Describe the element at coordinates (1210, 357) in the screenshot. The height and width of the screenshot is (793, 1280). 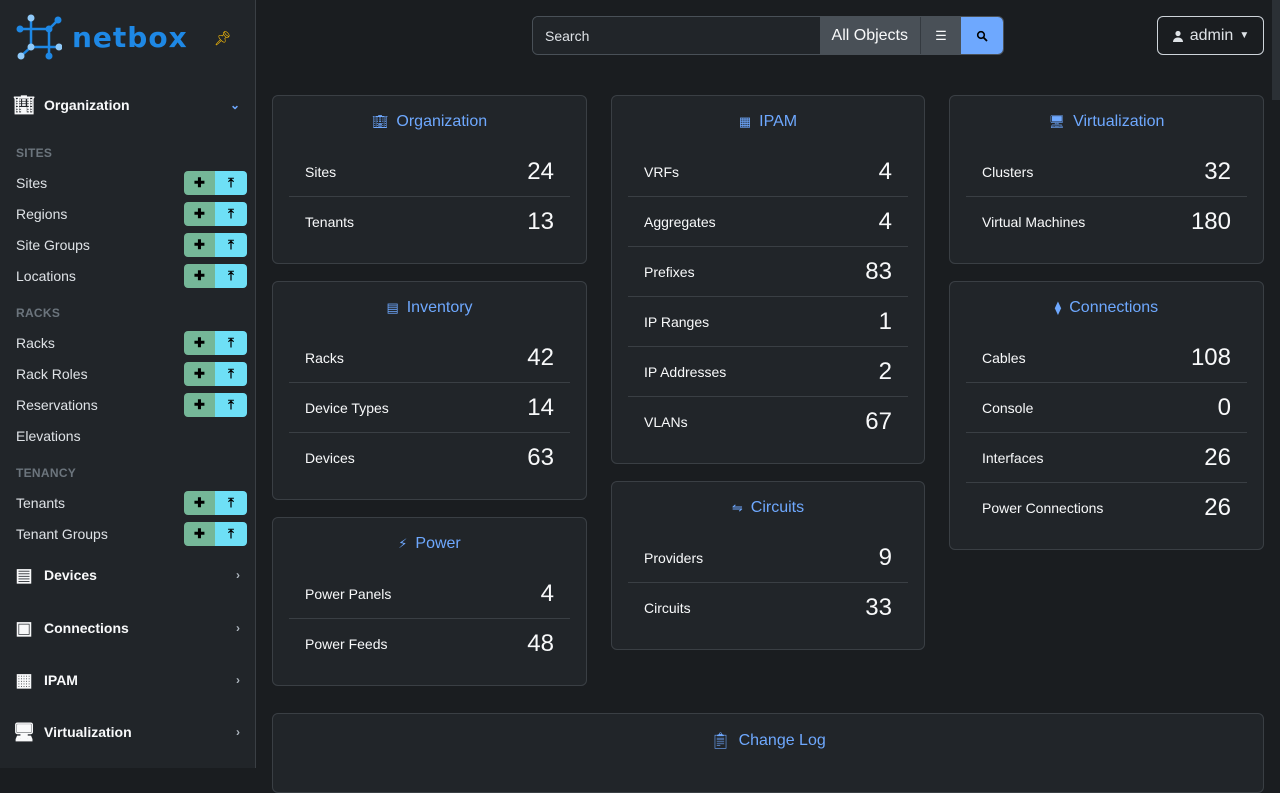
I see `stat-count: 108` at that location.